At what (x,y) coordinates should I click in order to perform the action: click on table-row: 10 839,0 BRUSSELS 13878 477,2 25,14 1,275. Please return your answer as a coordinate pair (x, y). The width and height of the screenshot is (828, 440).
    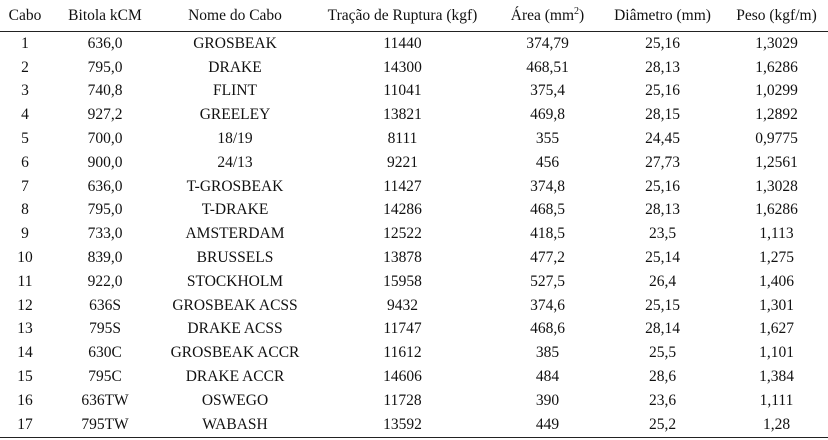
    Looking at the image, I should click on (414, 258).